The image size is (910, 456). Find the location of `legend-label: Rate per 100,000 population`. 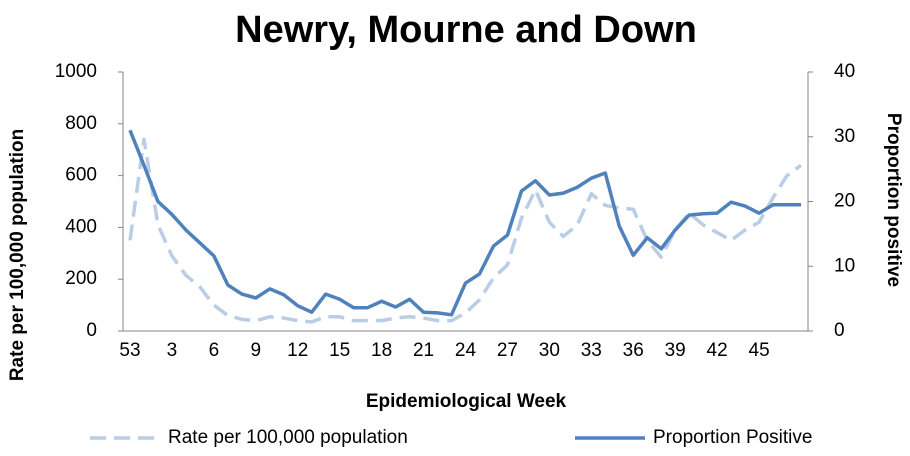

legend-label: Rate per 100,000 population is located at coordinates (288, 437).